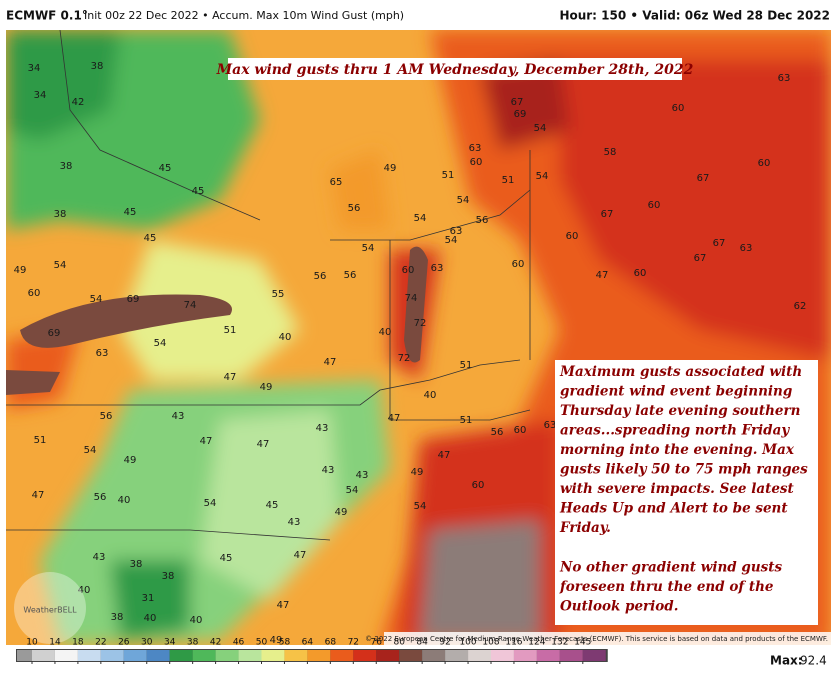  Describe the element at coordinates (676, 392) in the screenshot. I see `note-line: gradient wind event beginning` at that location.